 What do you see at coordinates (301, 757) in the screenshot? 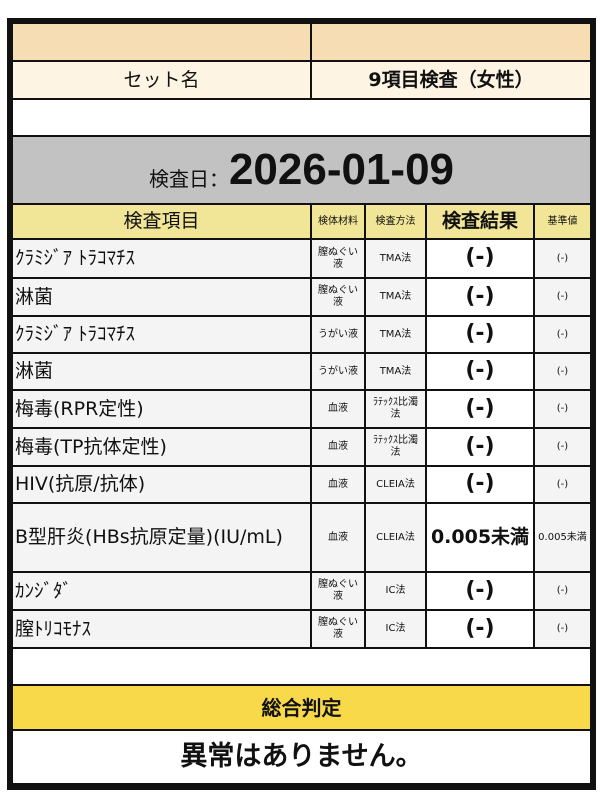
I see `summary-value: 異常はありません。` at bounding box center [301, 757].